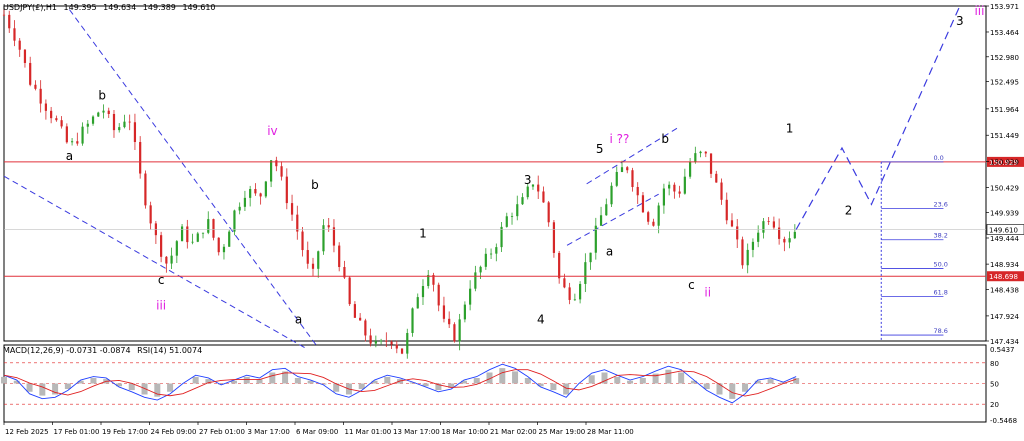  I want to click on time-tick-label: 17 Feb 01:00, so click(77, 432).